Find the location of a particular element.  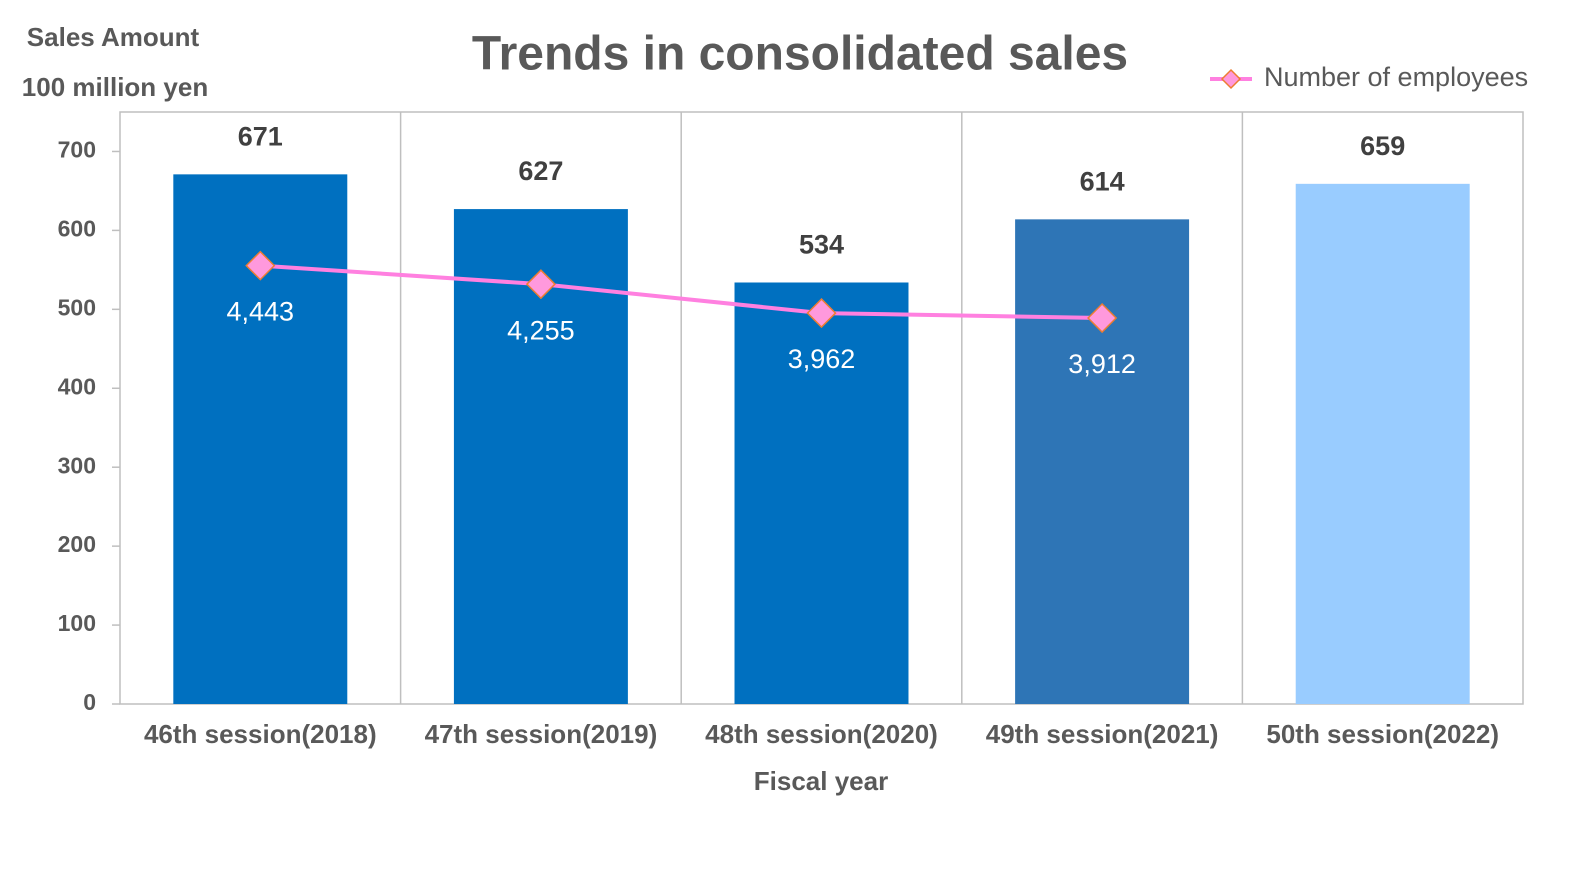

x-tick-label: 50th session(2022) is located at coordinates (1382, 734).